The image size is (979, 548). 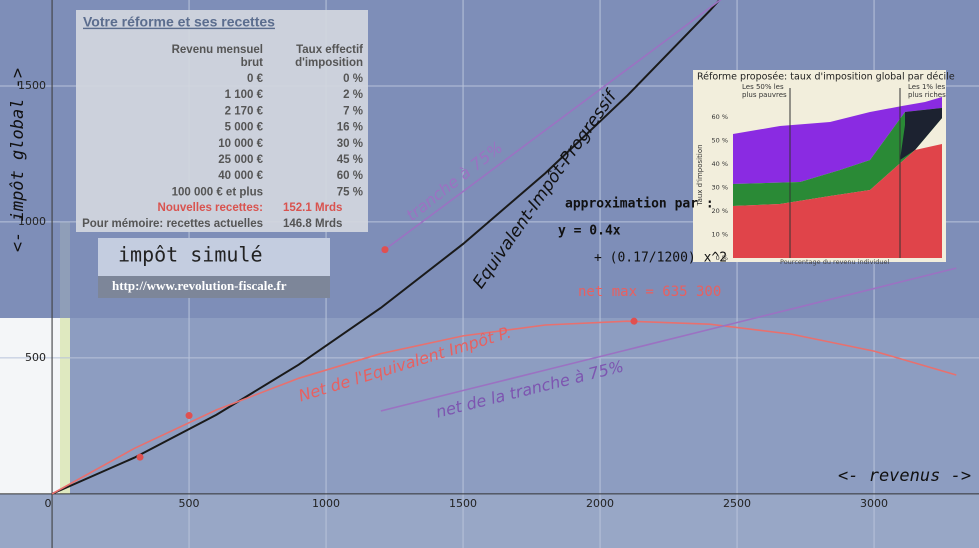 I want to click on table-total: Nouvelles recettes:, so click(x=210, y=208).